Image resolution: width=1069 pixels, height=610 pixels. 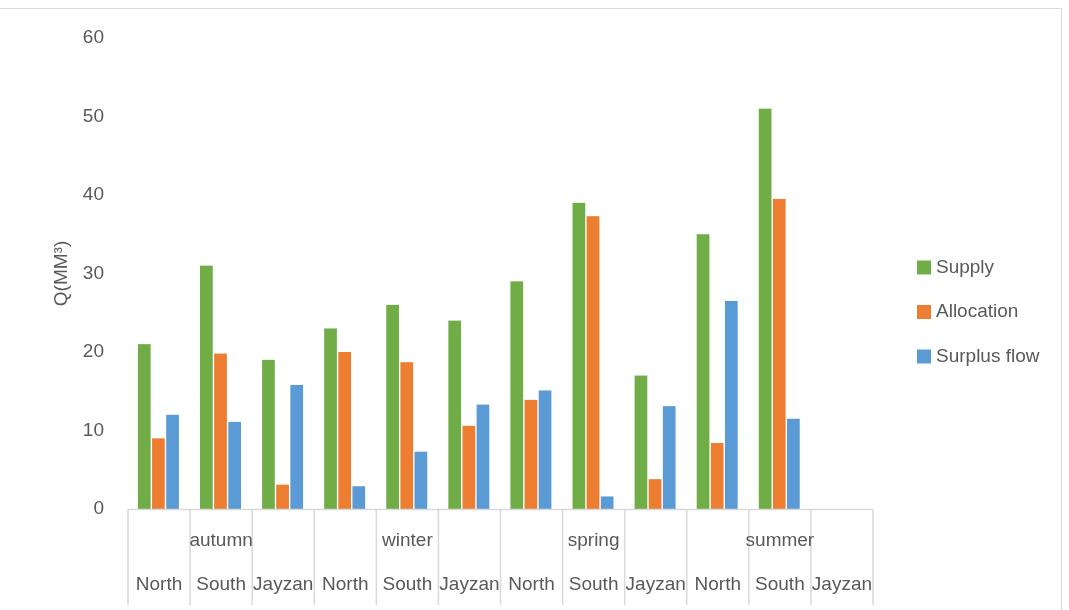 I want to click on legend-label: Surplus flow, so click(x=988, y=355).